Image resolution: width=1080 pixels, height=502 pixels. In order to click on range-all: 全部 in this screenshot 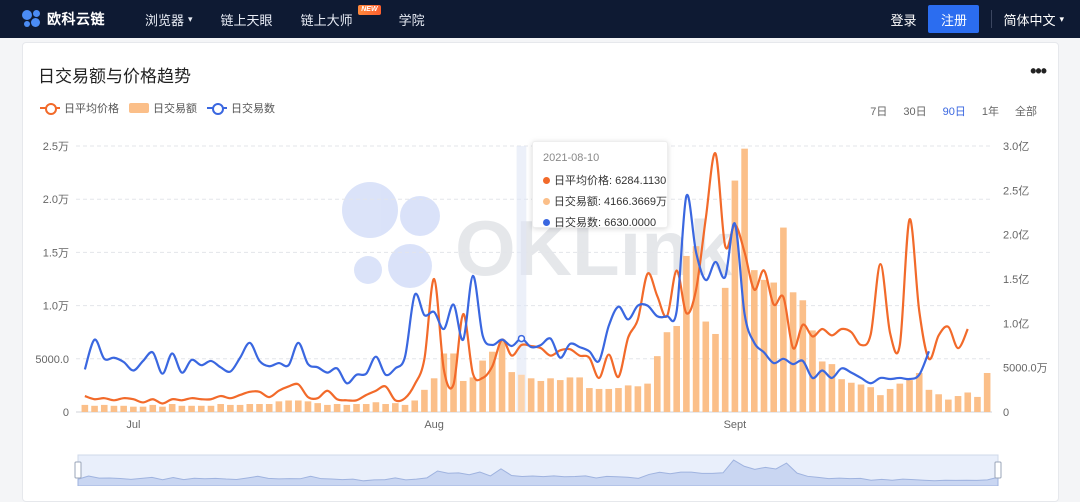, I will do `click(1026, 112)`.